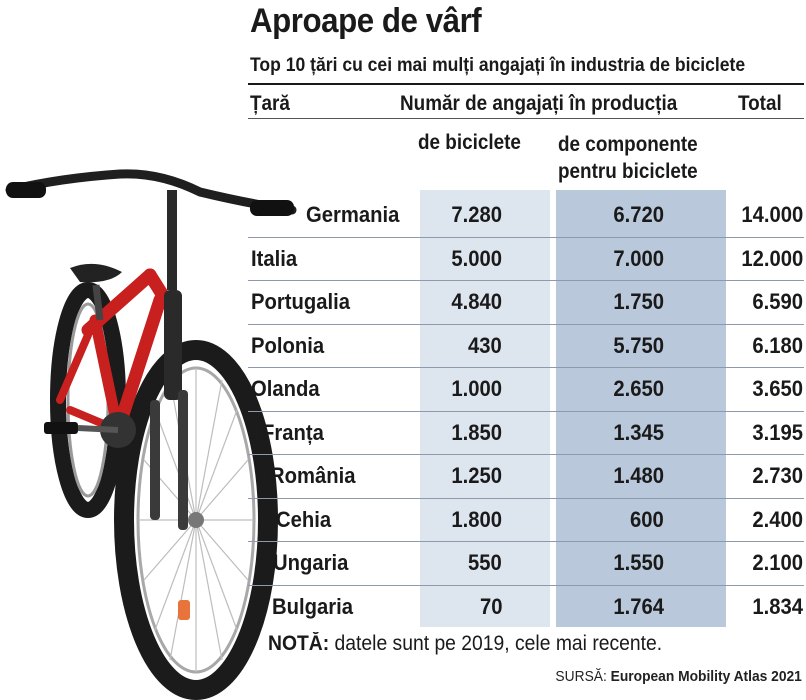 The image size is (806, 700). I want to click on crankset, so click(90, 430).